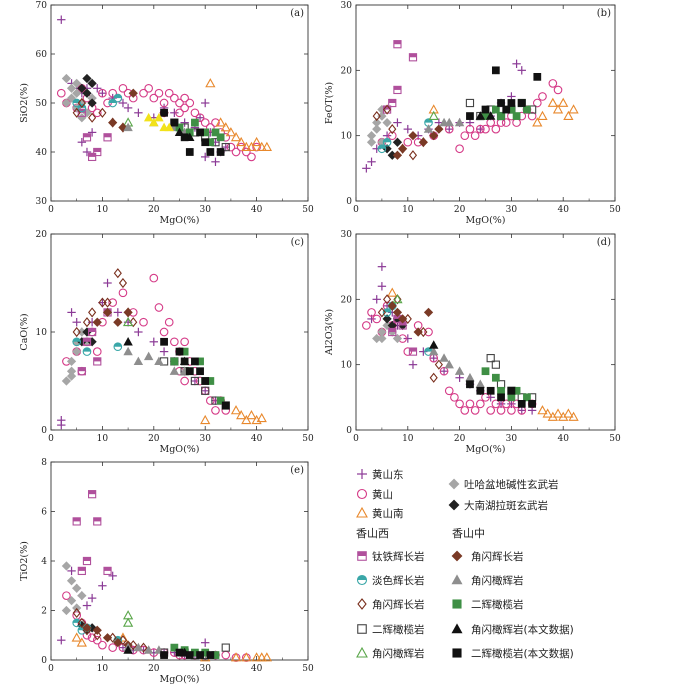 This screenshot has height=685, width=700. Describe the element at coordinates (24, 331) in the screenshot. I see `y-axis-label: CaO(%)` at that location.